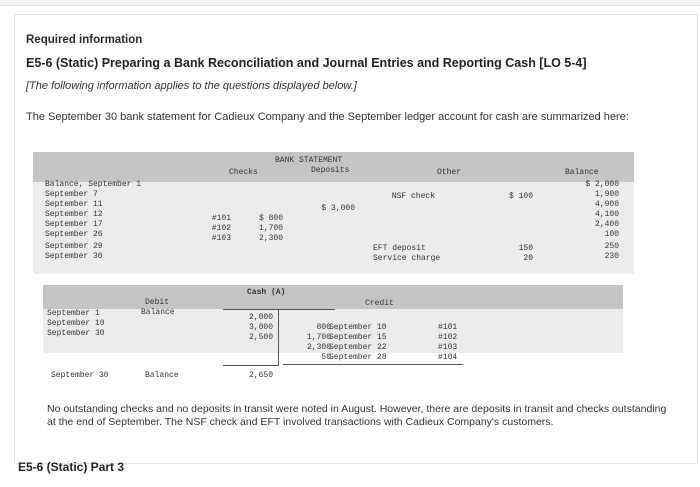 This screenshot has height=487, width=700. I want to click on debit-amount: 2,500, so click(260, 337).